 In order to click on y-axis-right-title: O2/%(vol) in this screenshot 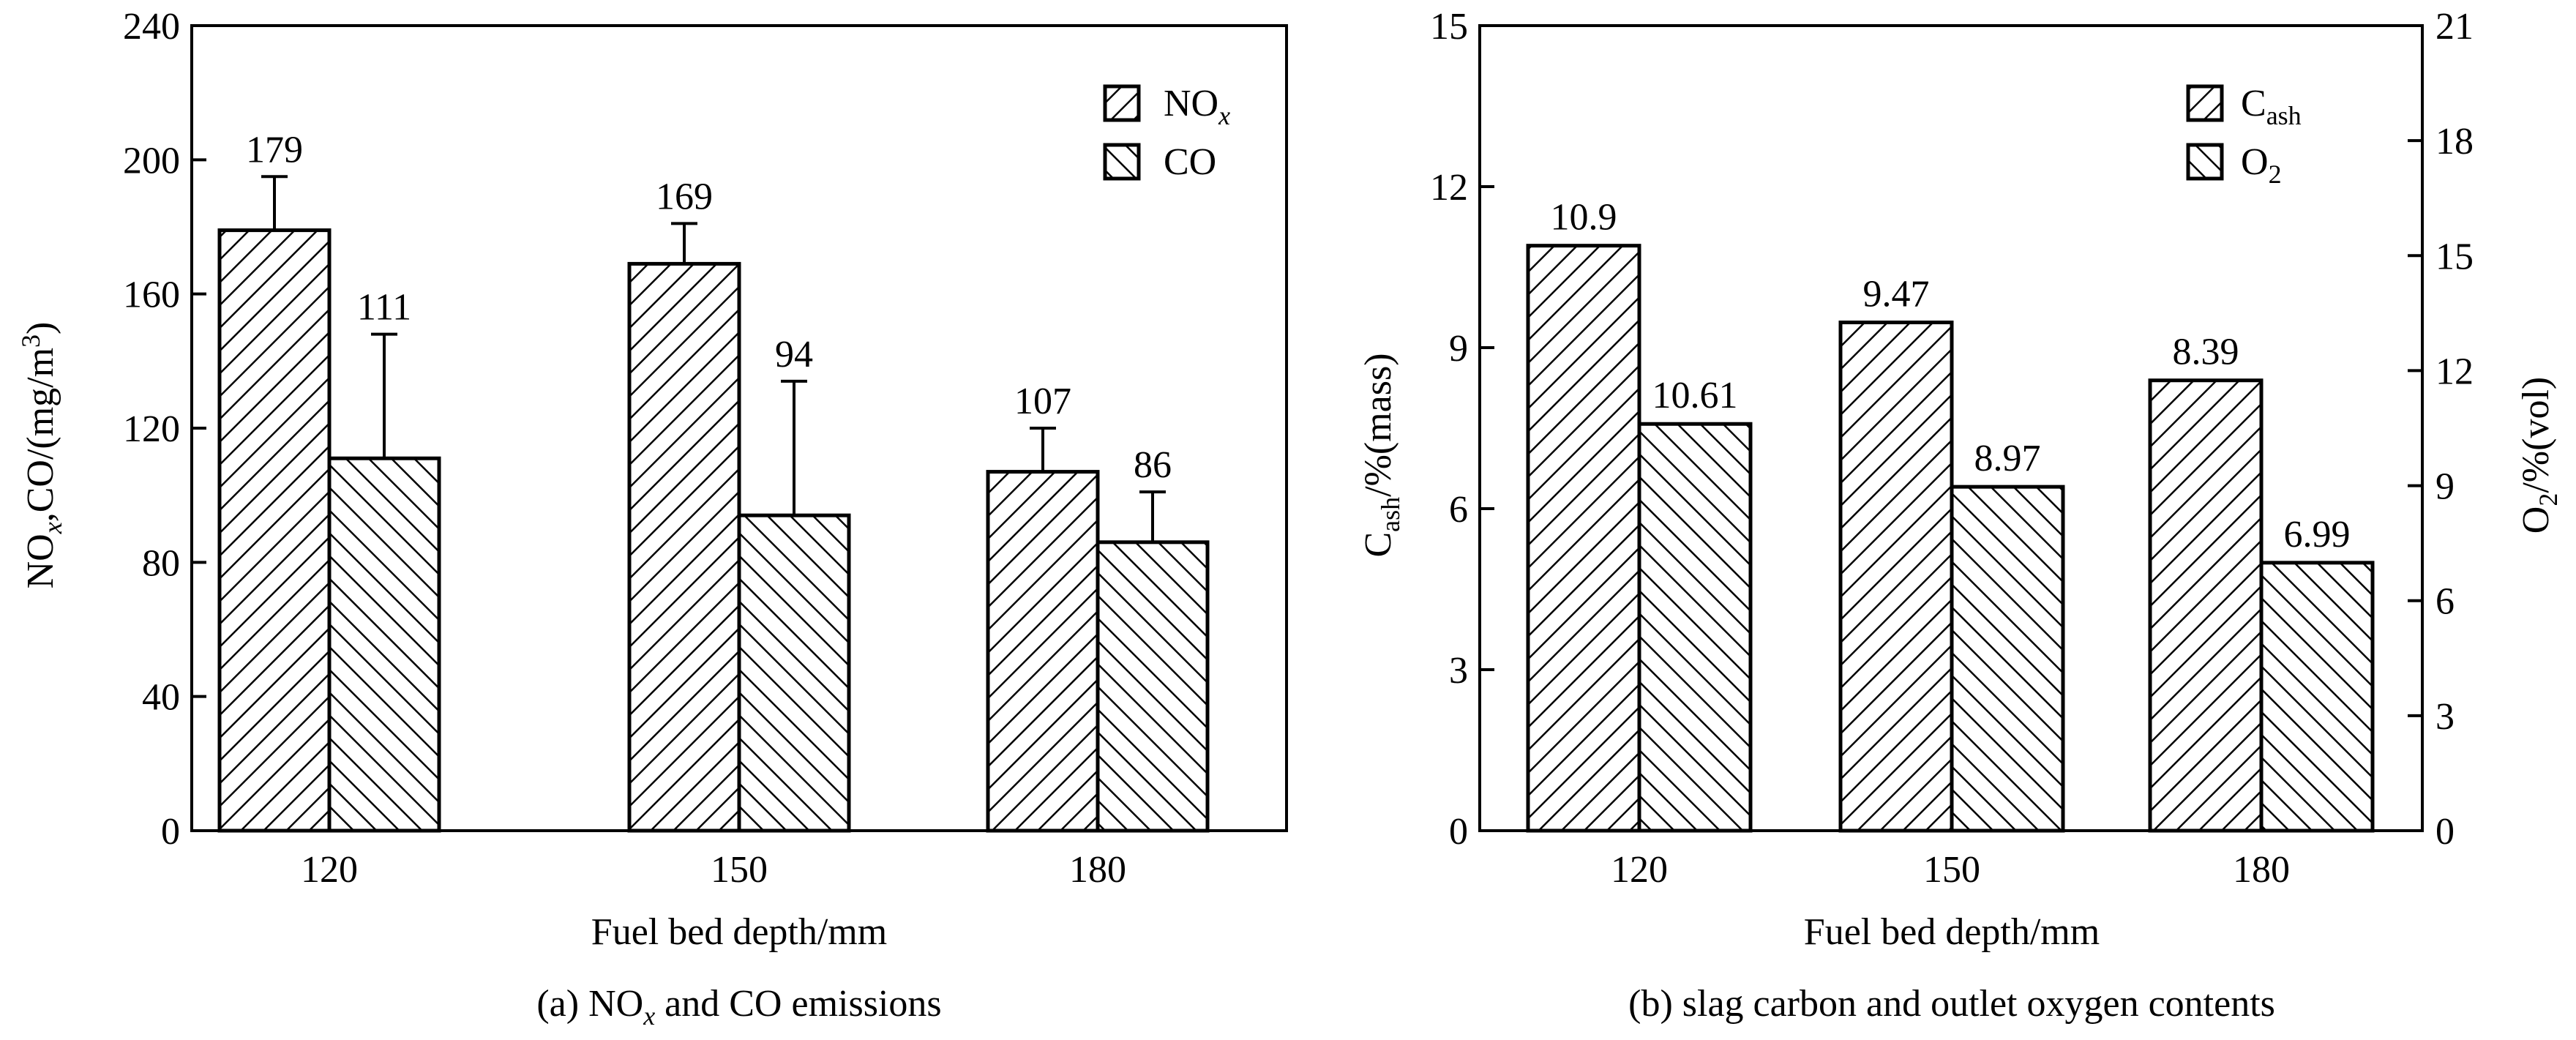, I will do `click(2539, 455)`.